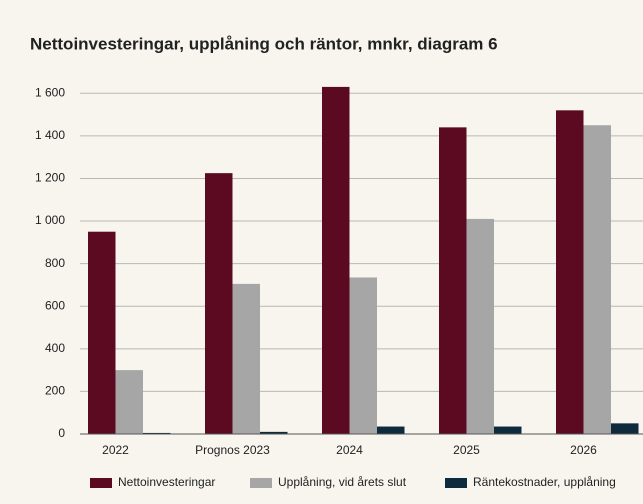 The width and height of the screenshot is (643, 504). What do you see at coordinates (61, 433) in the screenshot?
I see `y-tick-label: 0` at bounding box center [61, 433].